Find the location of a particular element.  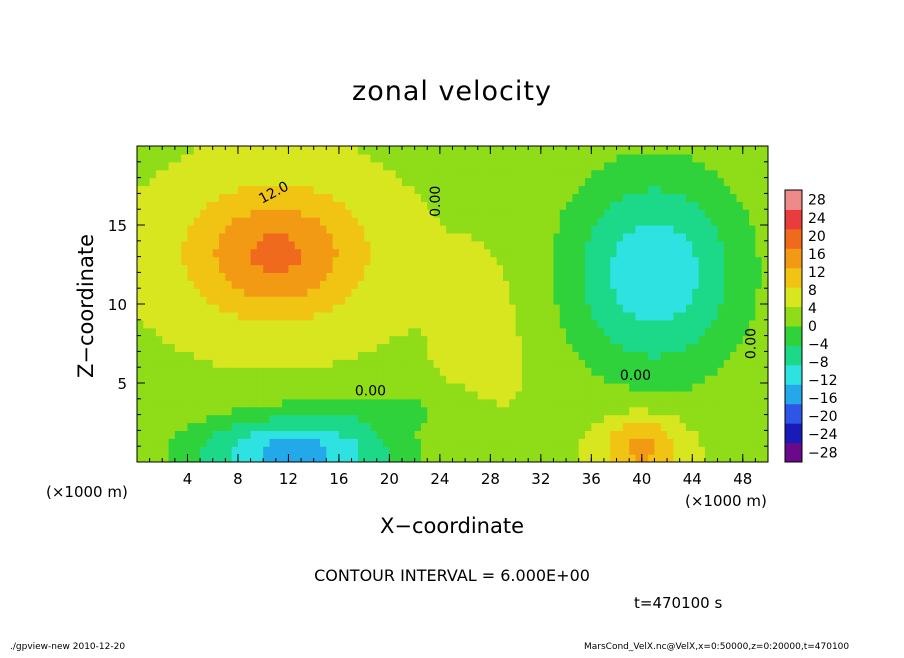

colorbar-segment is located at coordinates (793, 316).